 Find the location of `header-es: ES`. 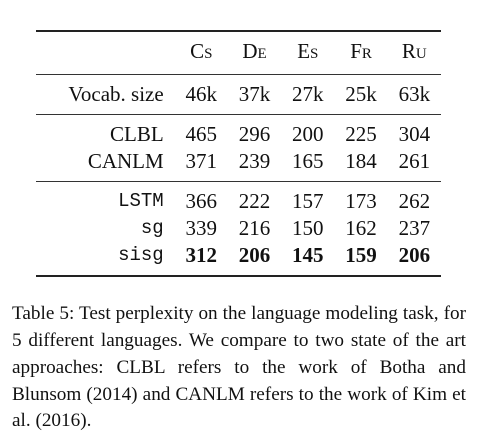

header-es: ES is located at coordinates (307, 53).